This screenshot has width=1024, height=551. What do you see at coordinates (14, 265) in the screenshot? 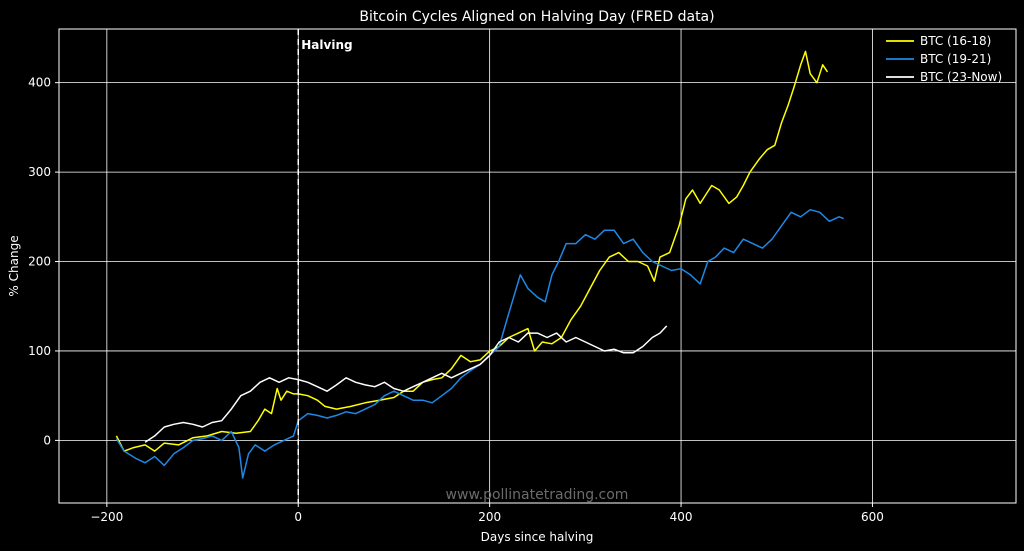
I see `y-axis-label: % Change` at bounding box center [14, 265].